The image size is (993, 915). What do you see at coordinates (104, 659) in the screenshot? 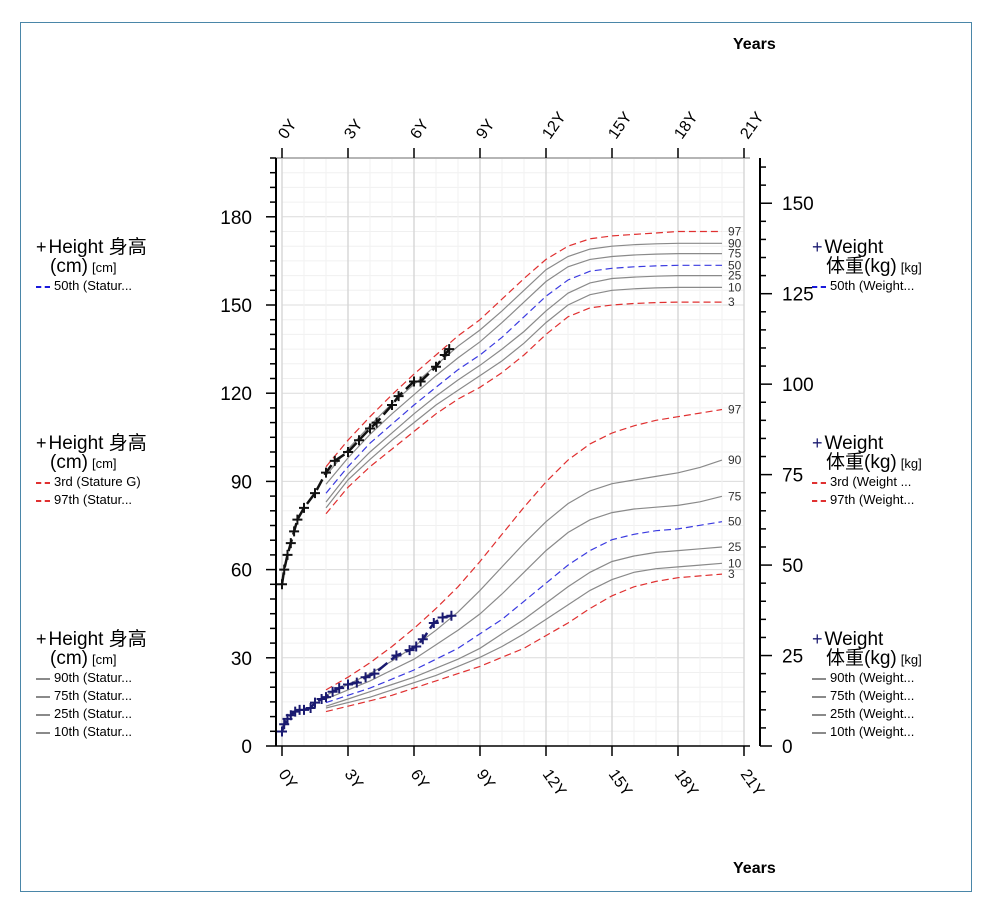
I see `legend-unit: [cm]` at bounding box center [104, 659].